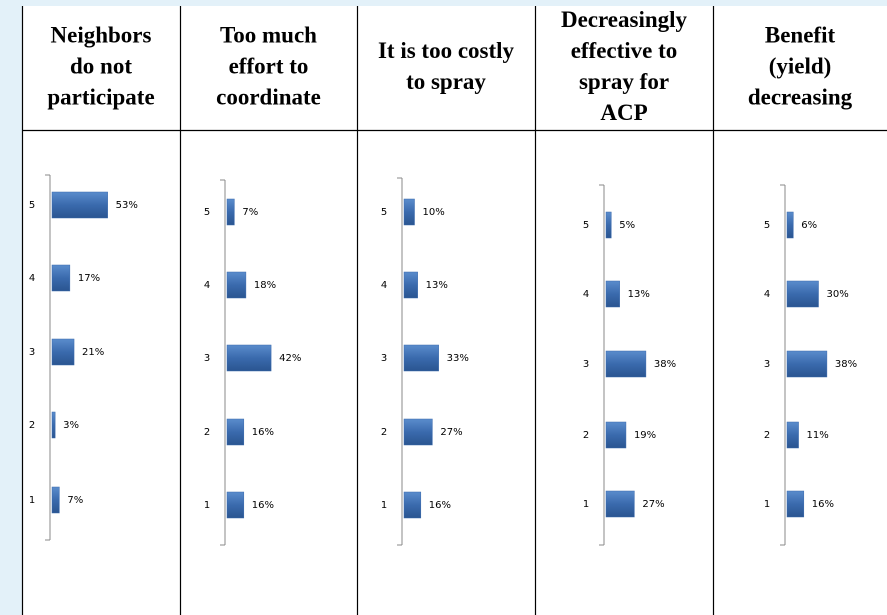 This screenshot has width=887, height=615. What do you see at coordinates (71, 425) in the screenshot?
I see `value-label: 3%` at bounding box center [71, 425].